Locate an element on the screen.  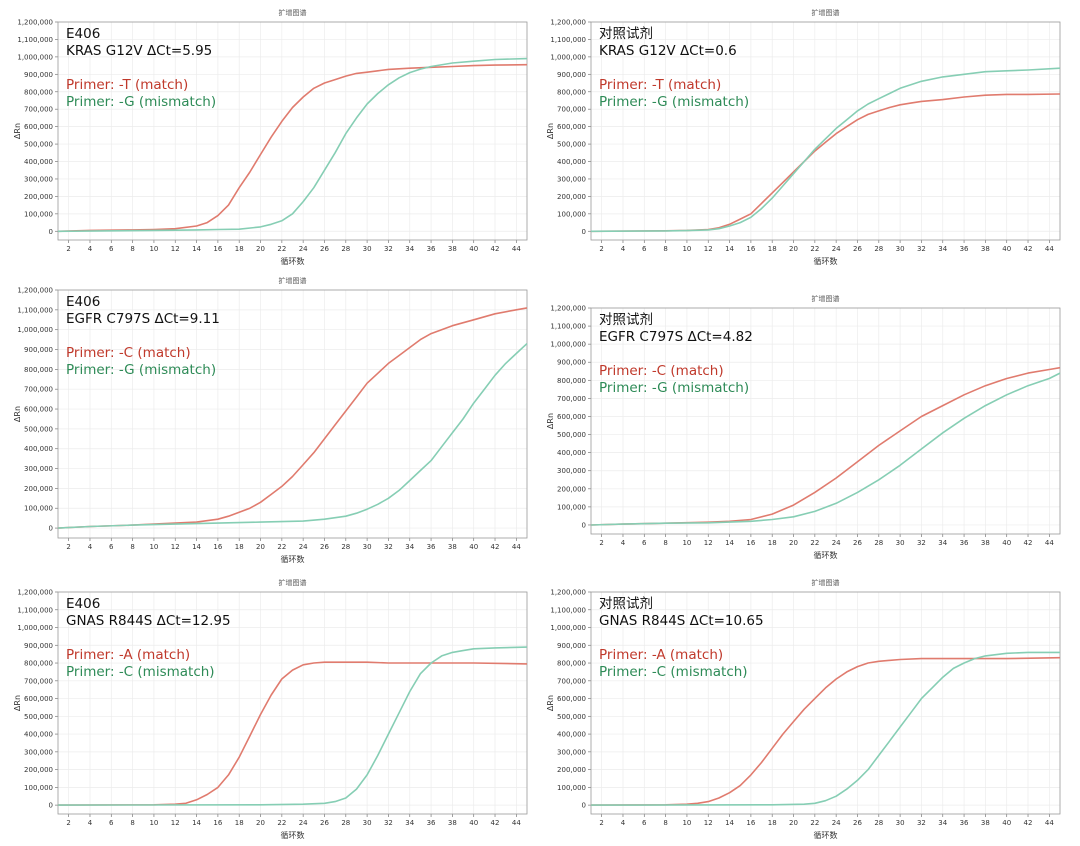
legend-match: Primer: -C (match) is located at coordinates (661, 371).